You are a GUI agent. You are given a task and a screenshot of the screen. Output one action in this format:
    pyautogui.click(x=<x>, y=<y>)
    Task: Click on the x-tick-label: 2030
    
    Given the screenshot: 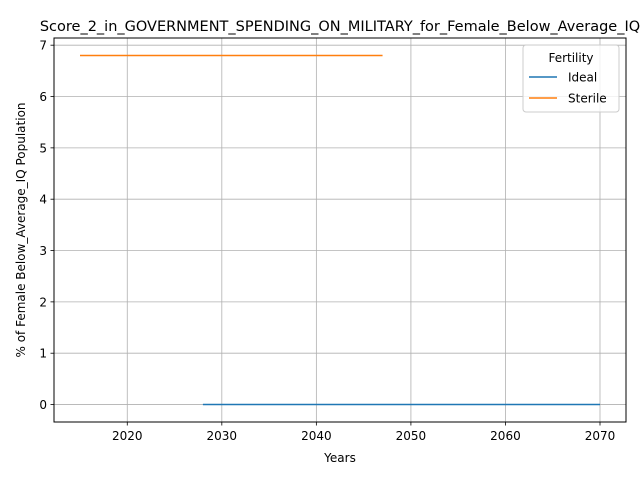 What is the action you would take?
    pyautogui.click(x=222, y=436)
    